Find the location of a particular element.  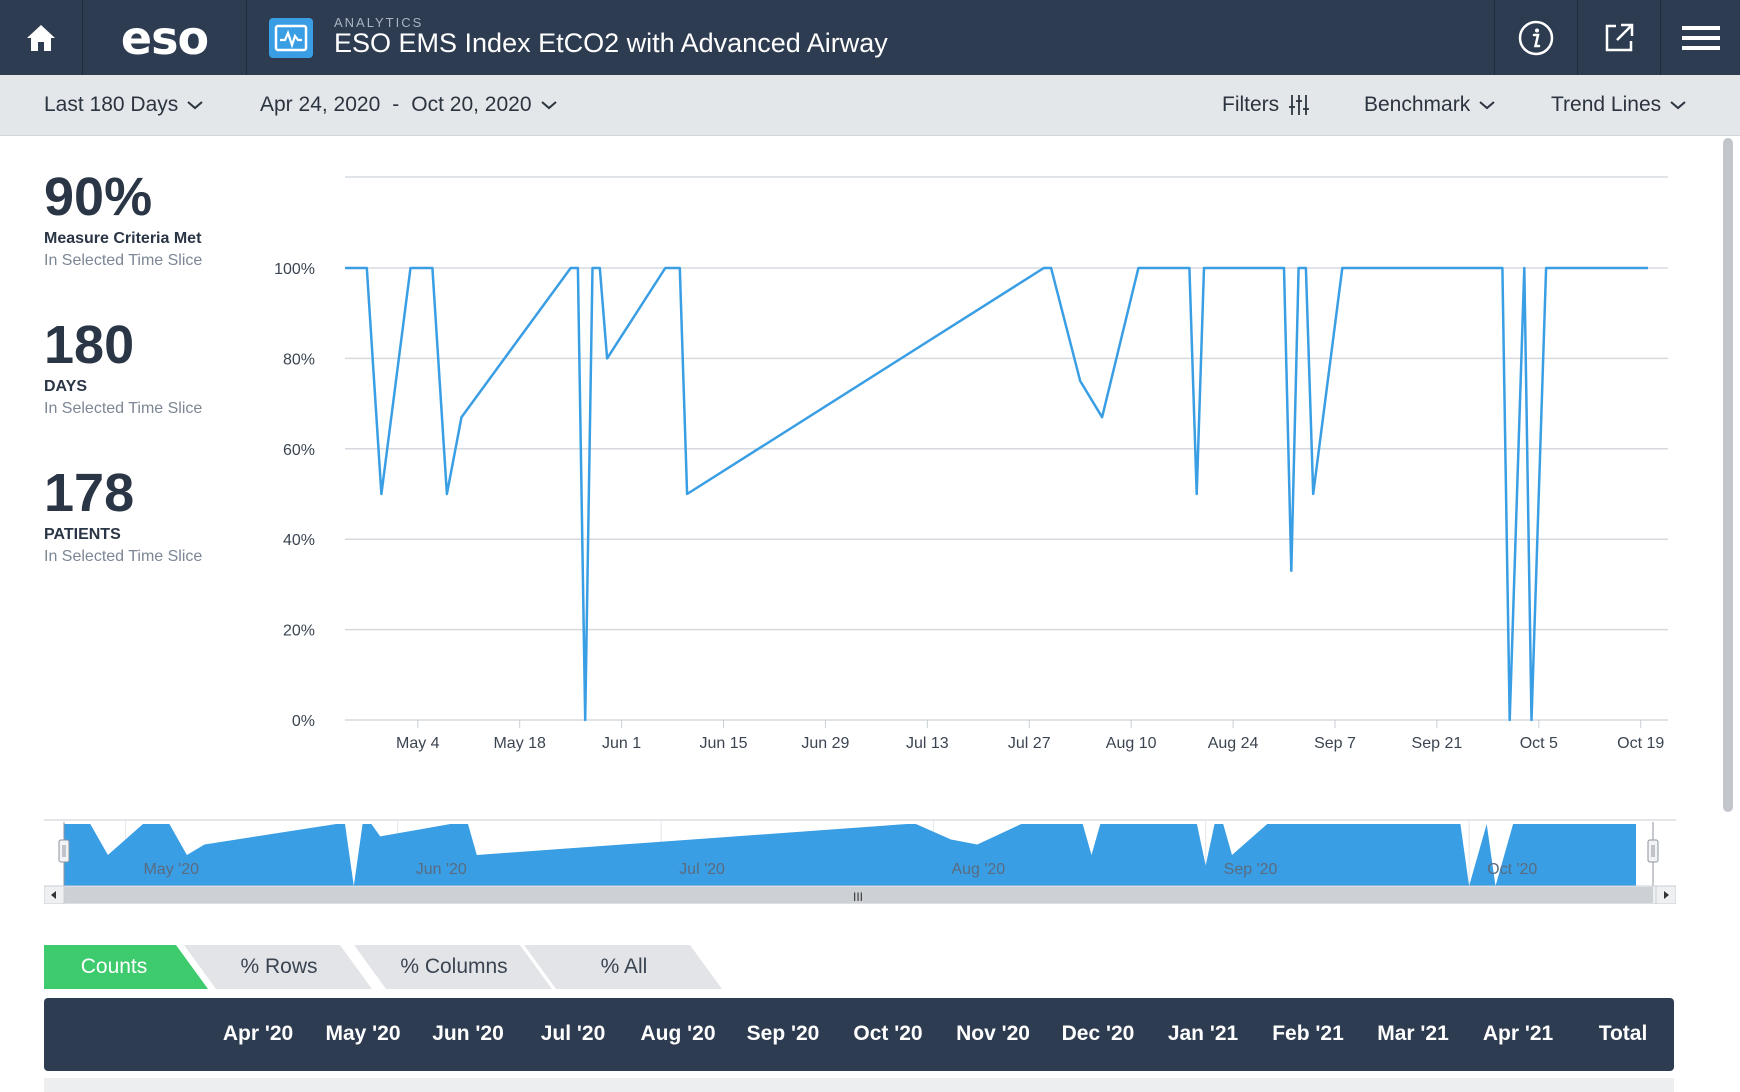

x-tick-label: Jul 27 is located at coordinates (1029, 743).